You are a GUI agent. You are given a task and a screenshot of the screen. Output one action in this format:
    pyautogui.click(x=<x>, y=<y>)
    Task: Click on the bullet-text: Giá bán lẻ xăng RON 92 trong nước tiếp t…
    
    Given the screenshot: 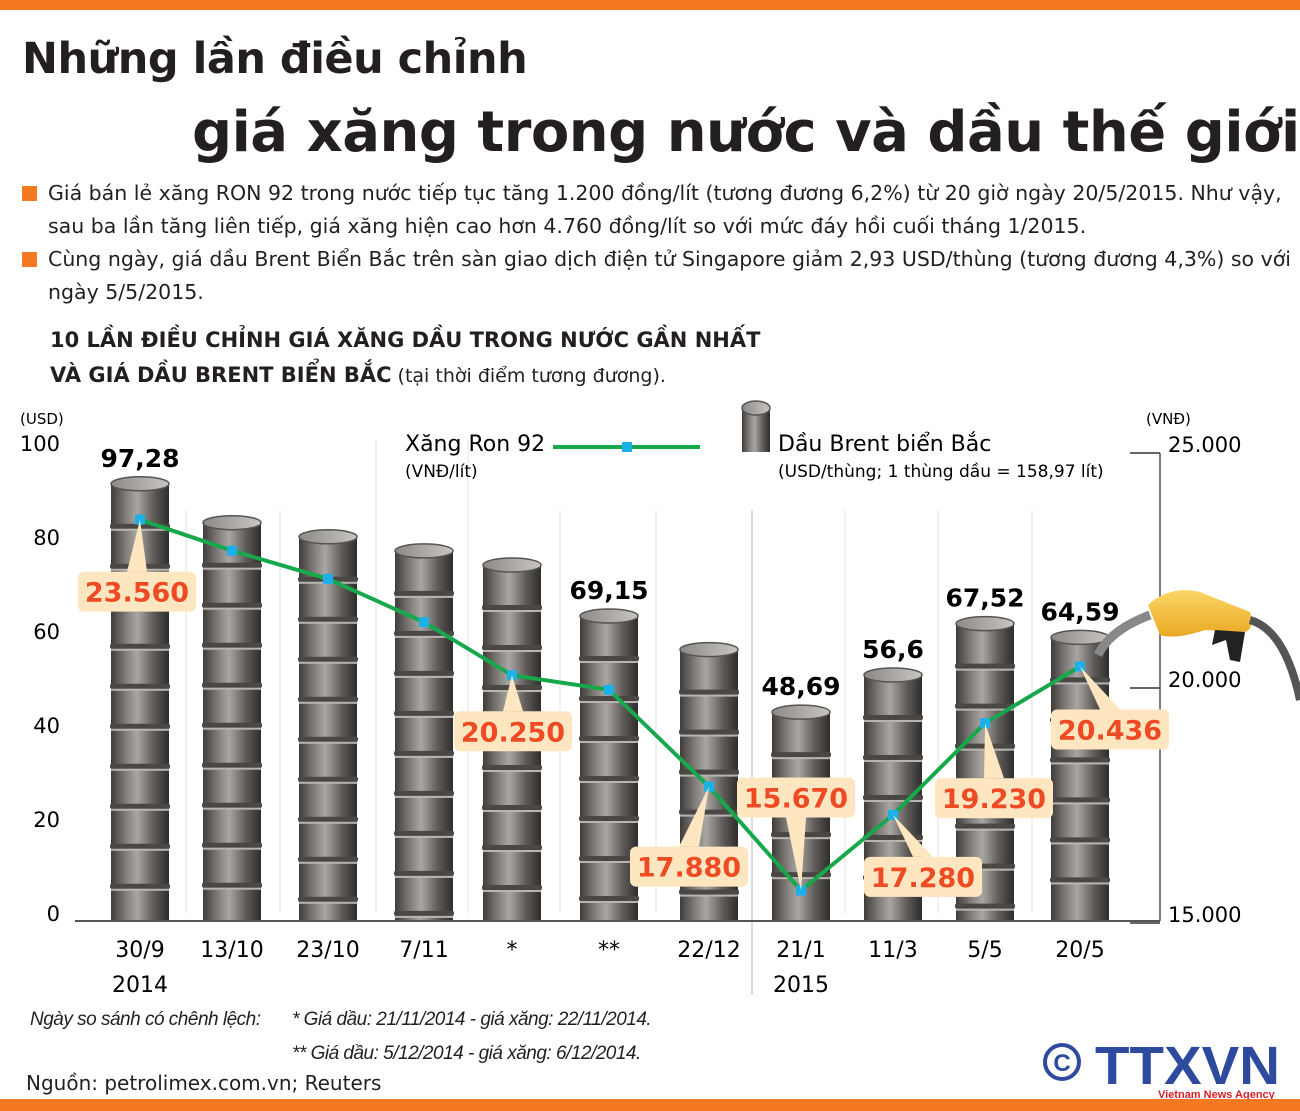 What is the action you would take?
    pyautogui.click(x=665, y=209)
    